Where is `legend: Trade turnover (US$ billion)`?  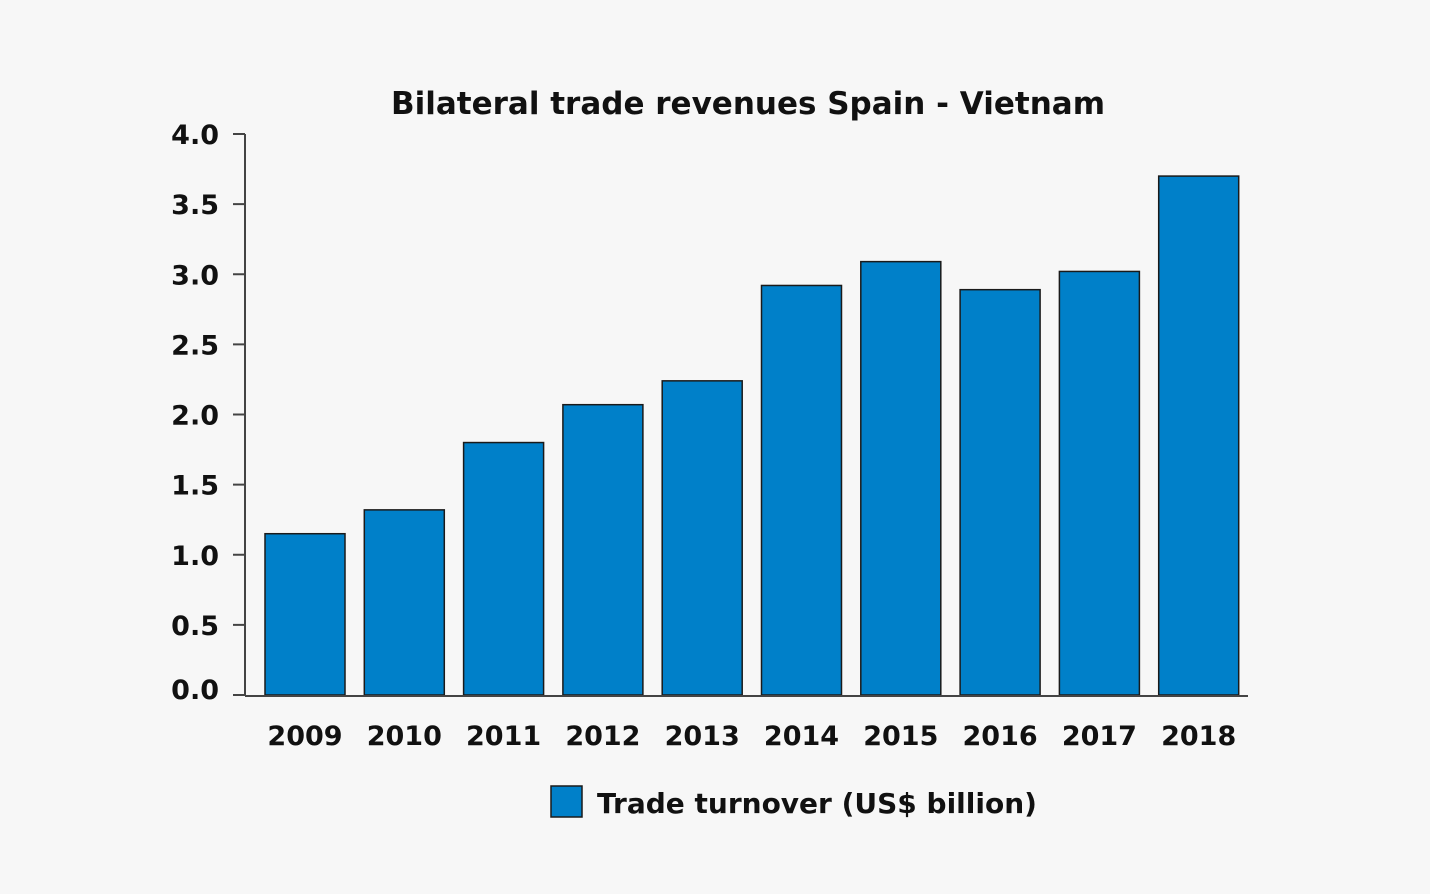 legend: Trade turnover (US$ billion) is located at coordinates (793, 802).